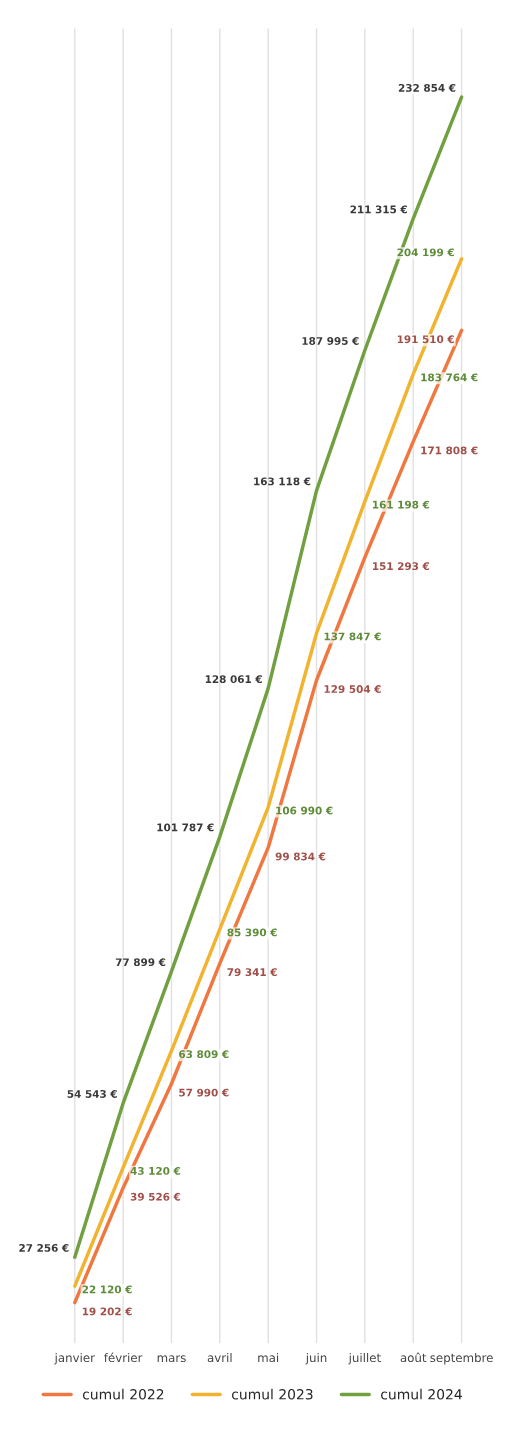 Image resolution: width=506 pixels, height=1429 pixels. Describe the element at coordinates (74, 1358) in the screenshot. I see `x-tick-label: janvier` at that location.